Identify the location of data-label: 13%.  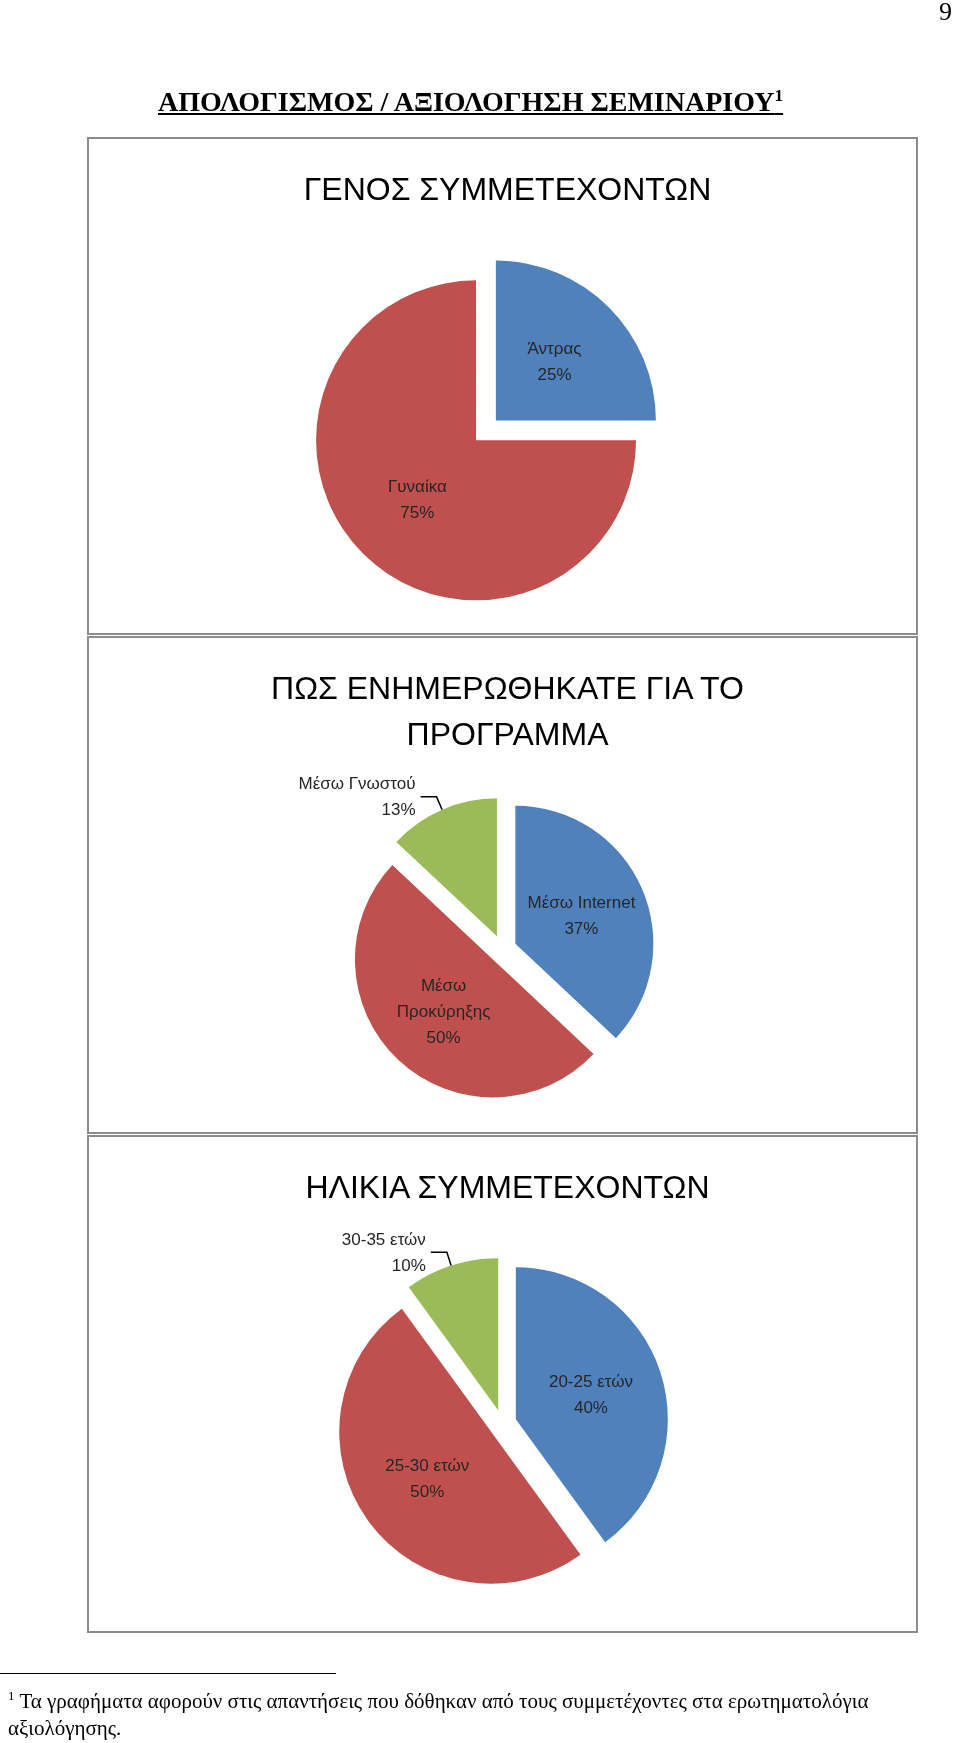
(398, 810).